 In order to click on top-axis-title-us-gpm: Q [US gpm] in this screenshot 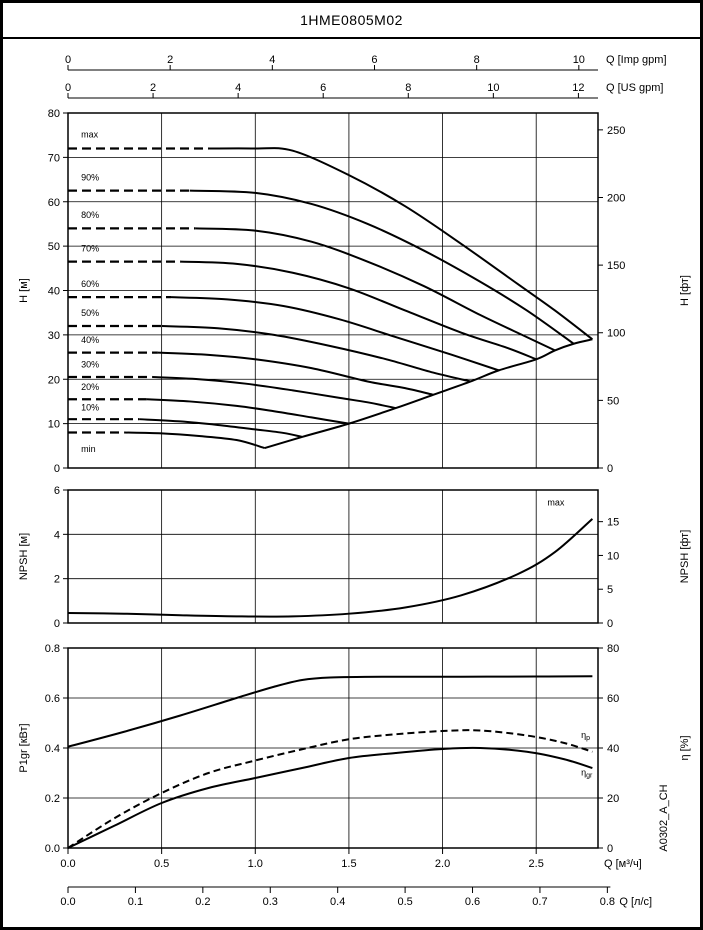, I will do `click(634, 88)`.